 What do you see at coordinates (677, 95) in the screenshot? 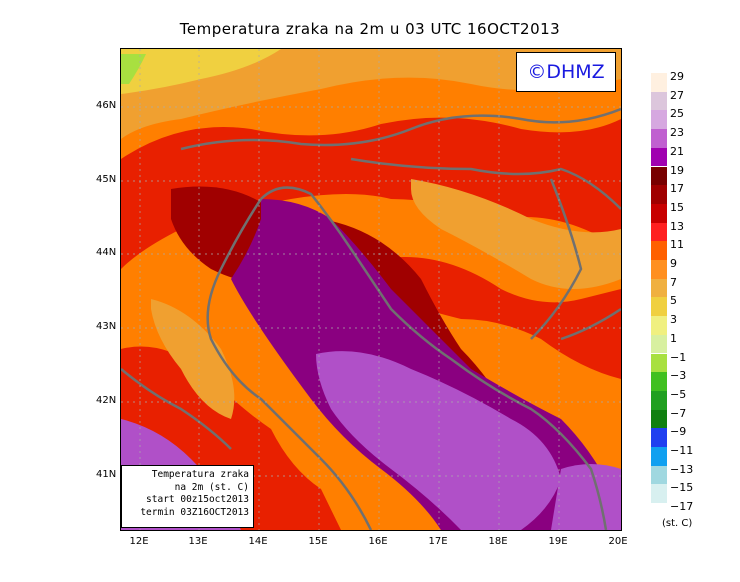
I see `legend-label: 27` at bounding box center [677, 95].